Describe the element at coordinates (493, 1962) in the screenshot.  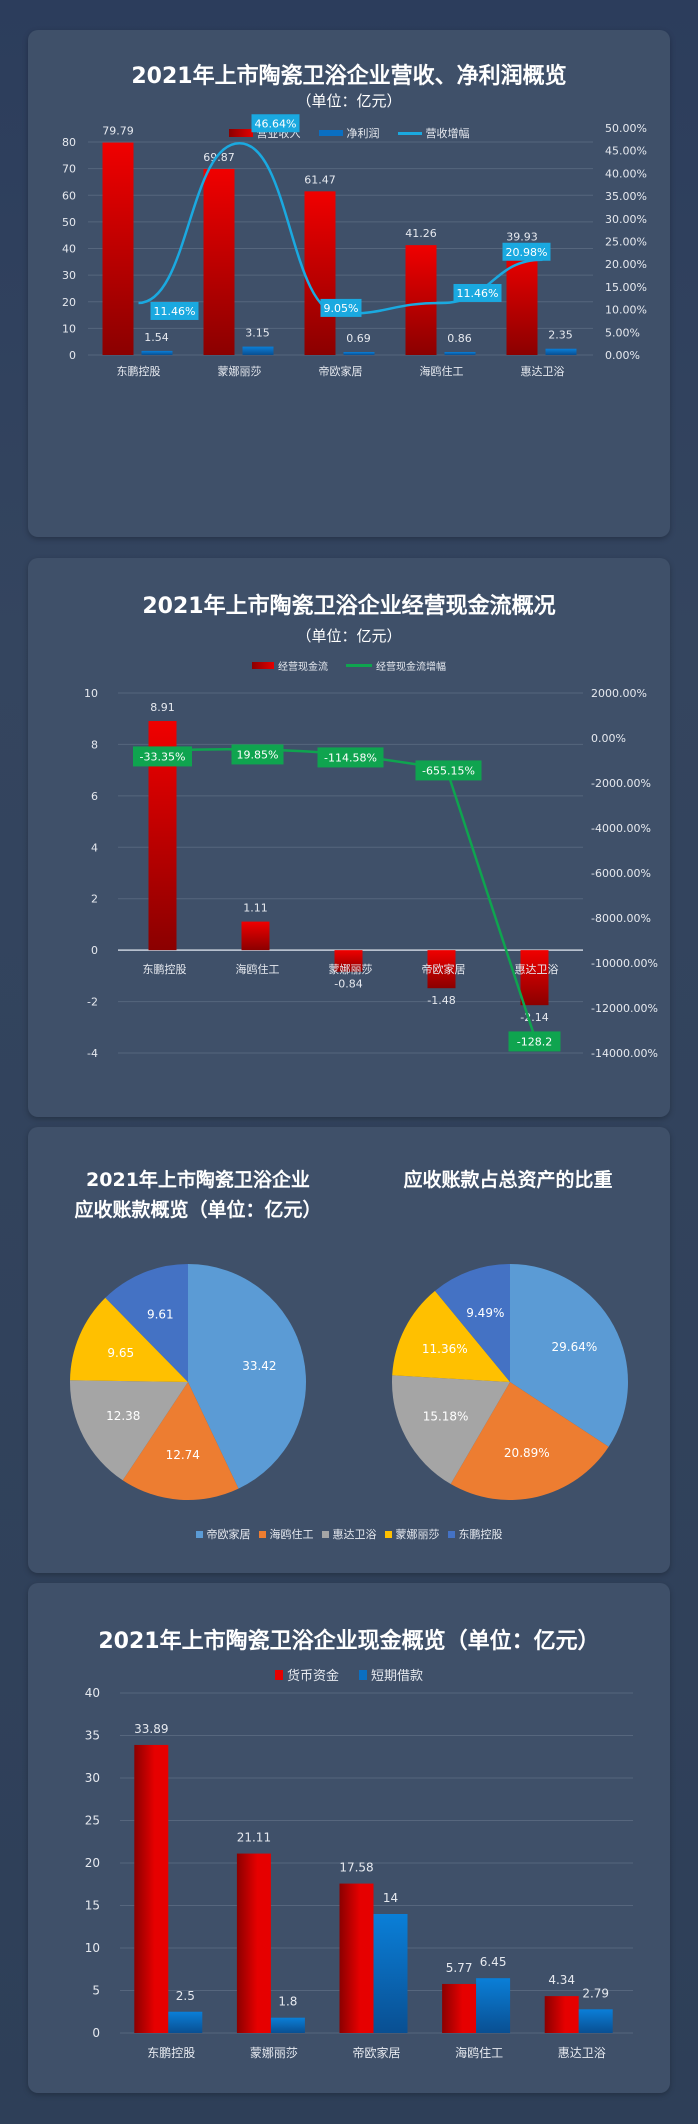
I see `loan-value-label: 6.45` at that location.